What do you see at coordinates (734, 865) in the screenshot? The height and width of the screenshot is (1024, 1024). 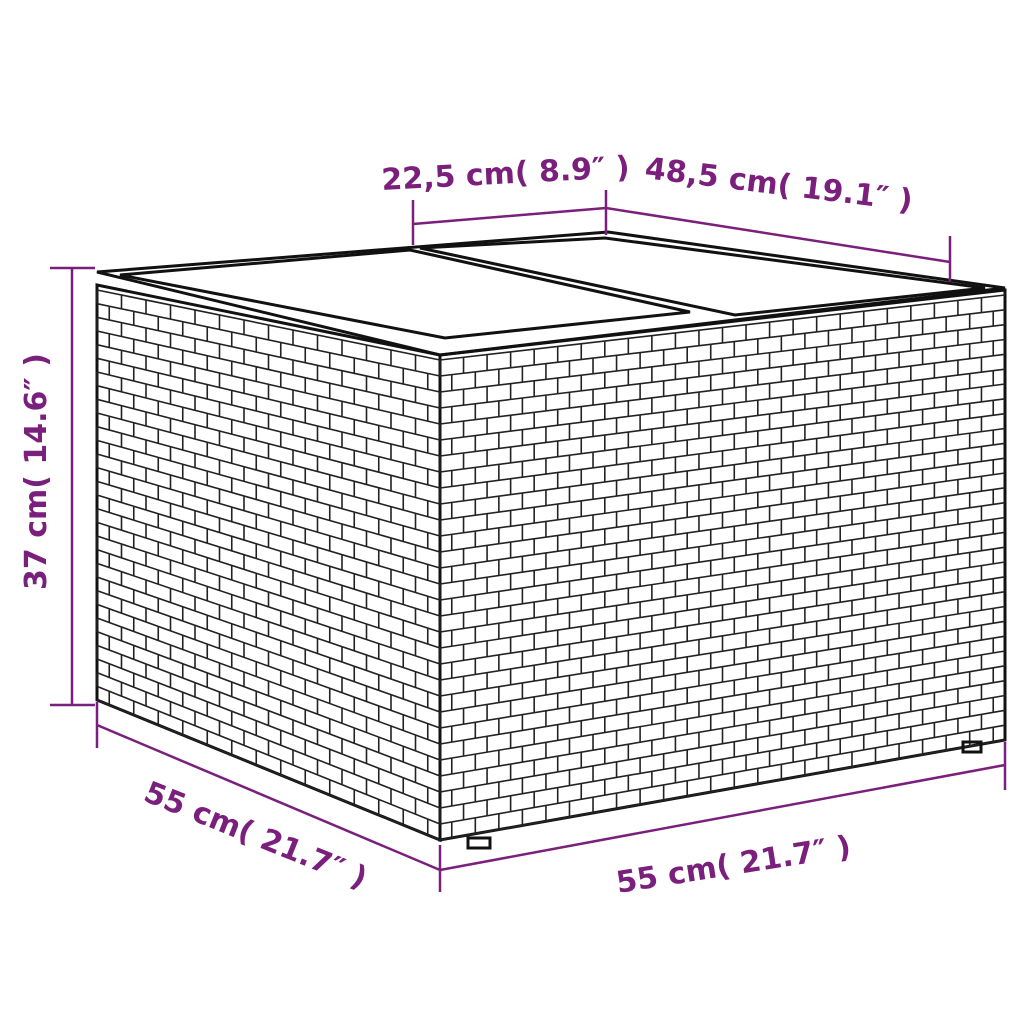 I see `label-front-width: 55 cm( 21.7″ )` at bounding box center [734, 865].